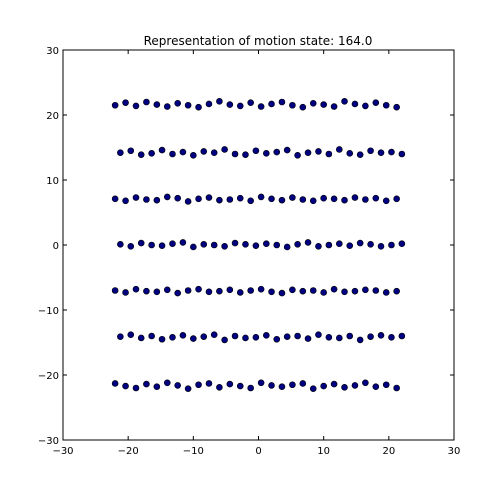 This screenshot has height=504, width=504. What do you see at coordinates (48, 376) in the screenshot?
I see `y-tick-label: −20` at bounding box center [48, 376].